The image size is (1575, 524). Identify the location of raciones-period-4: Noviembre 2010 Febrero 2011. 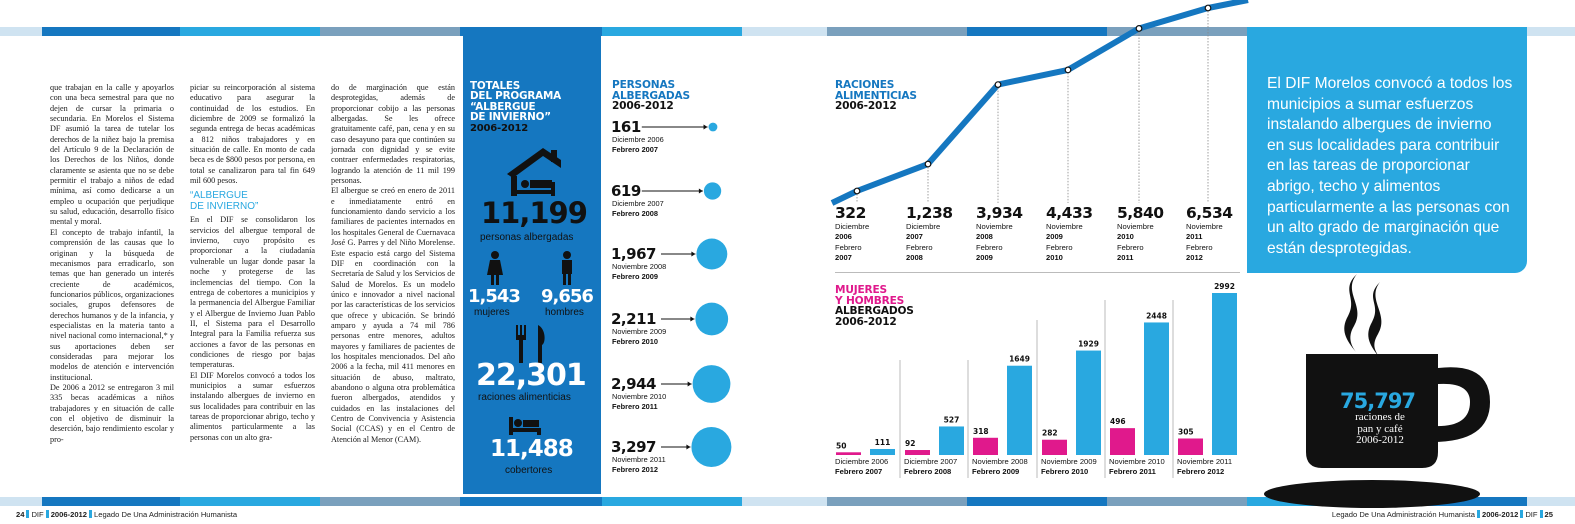
(1135, 242).